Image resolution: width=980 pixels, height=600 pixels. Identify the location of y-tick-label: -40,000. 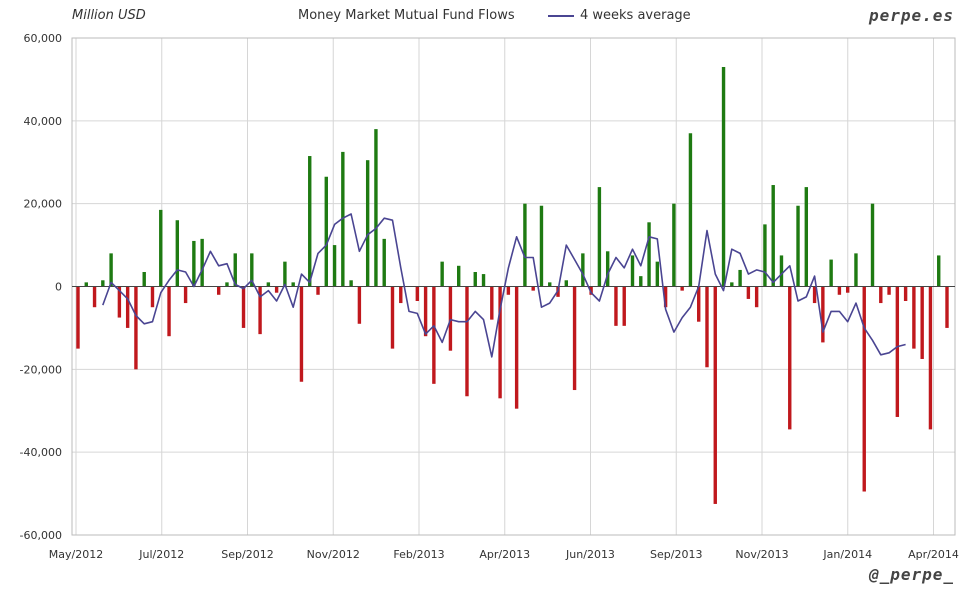
(41, 452).